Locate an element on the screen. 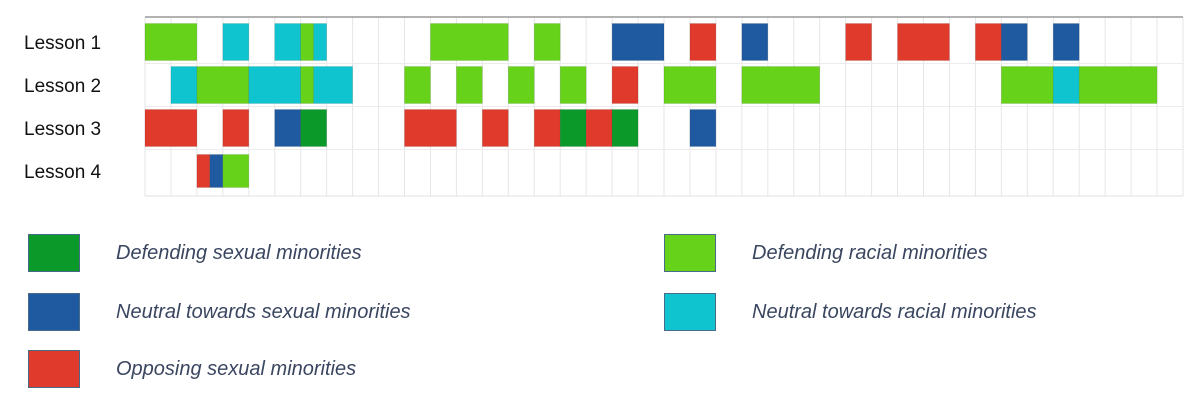  row-label-lesson-2: Lesson 2 is located at coordinates (62, 86).